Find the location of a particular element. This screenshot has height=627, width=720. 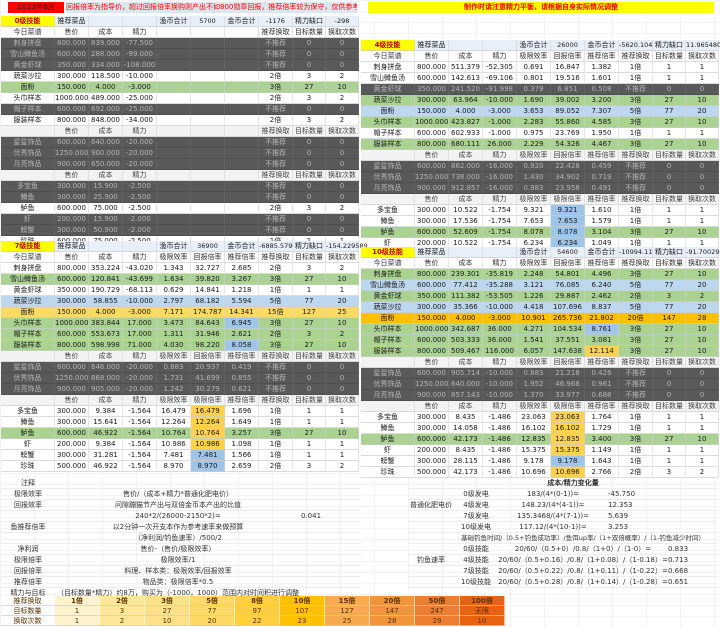

calc-result: 0.651 is located at coordinates (678, 582).